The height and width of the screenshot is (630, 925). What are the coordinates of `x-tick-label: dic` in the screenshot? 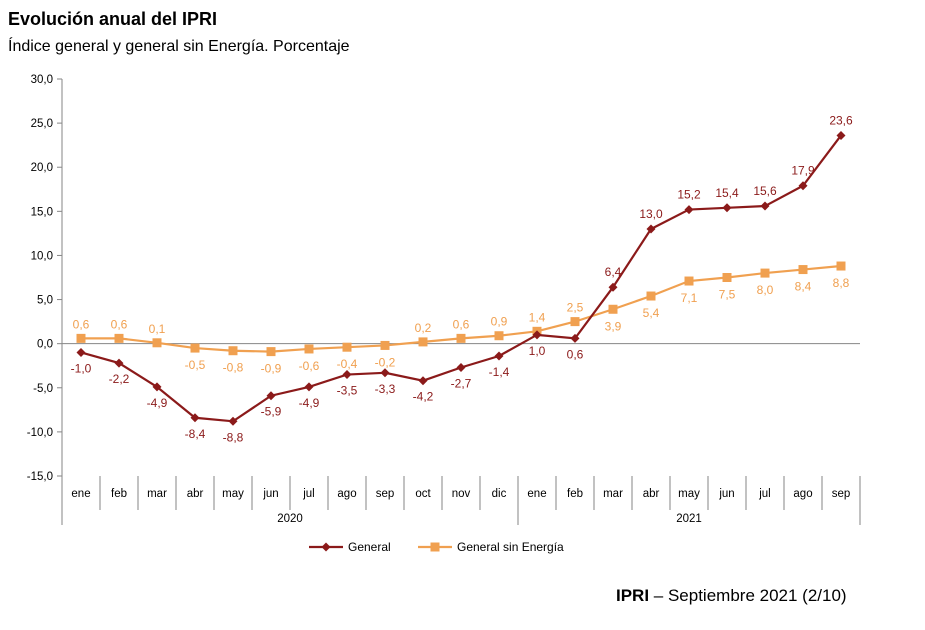 It's located at (499, 494).